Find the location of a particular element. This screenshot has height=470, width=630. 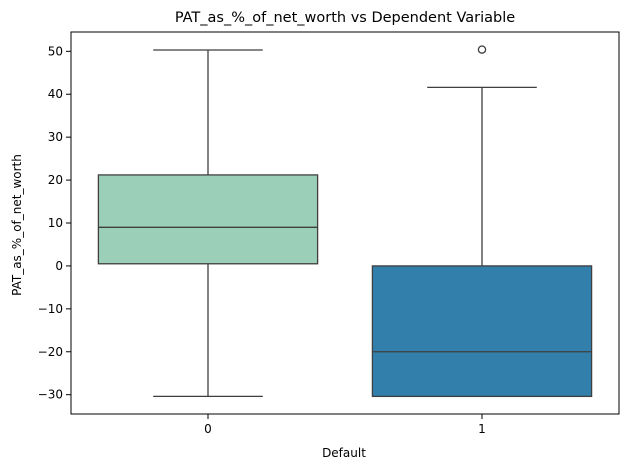

y-tick-label: 20 is located at coordinates (55, 180).